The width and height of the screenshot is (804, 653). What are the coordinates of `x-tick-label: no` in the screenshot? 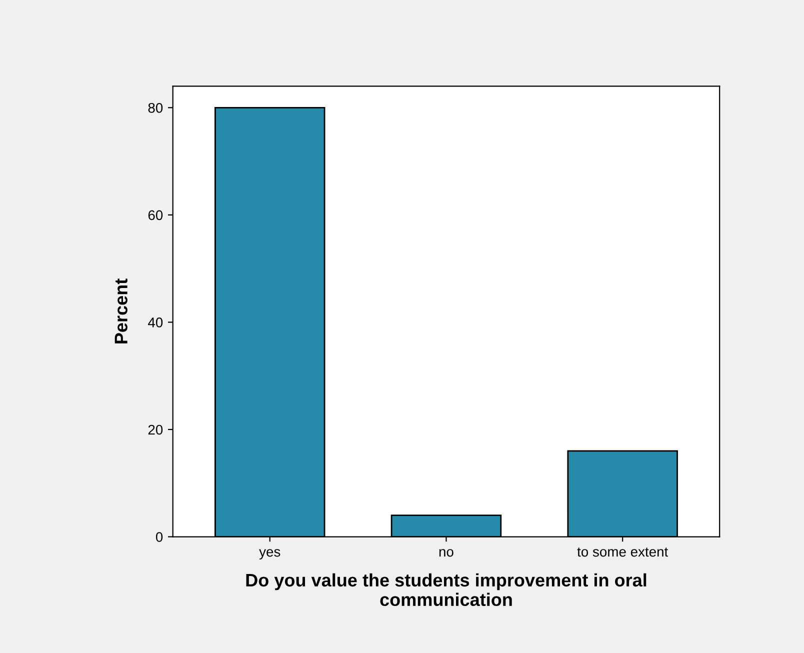 It's located at (446, 553).